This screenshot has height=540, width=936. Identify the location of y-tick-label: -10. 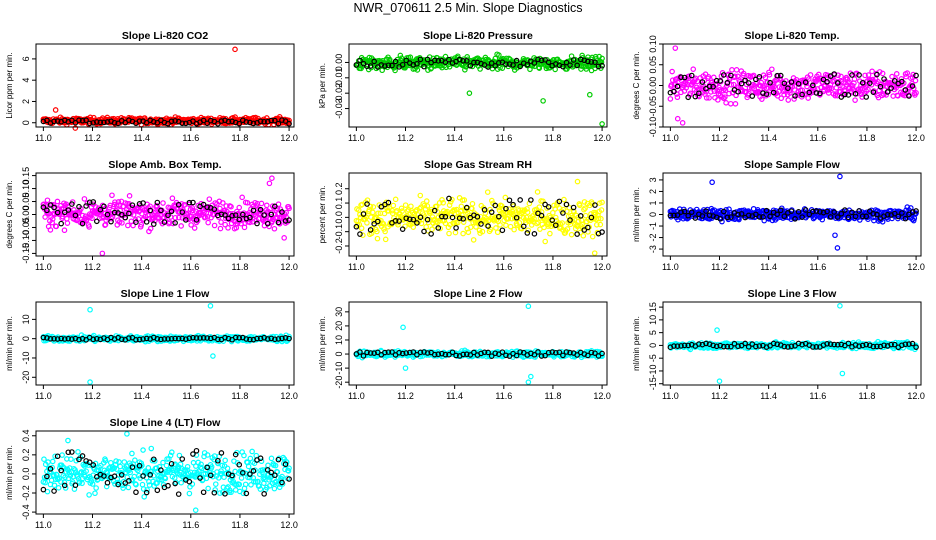
(26, 357).